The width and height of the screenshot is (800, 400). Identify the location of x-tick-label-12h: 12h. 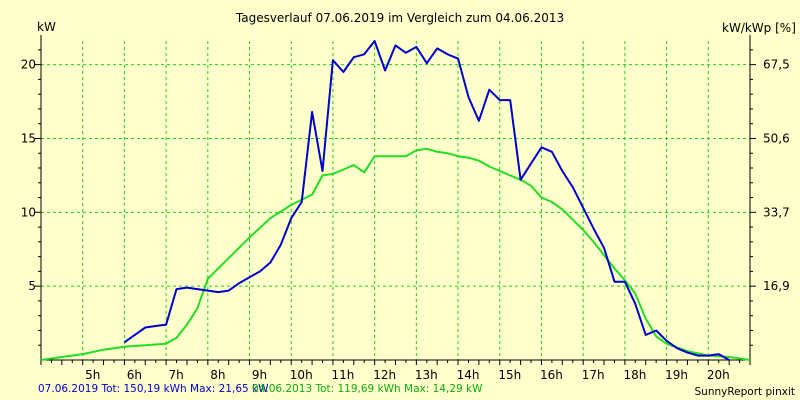
(384, 375).